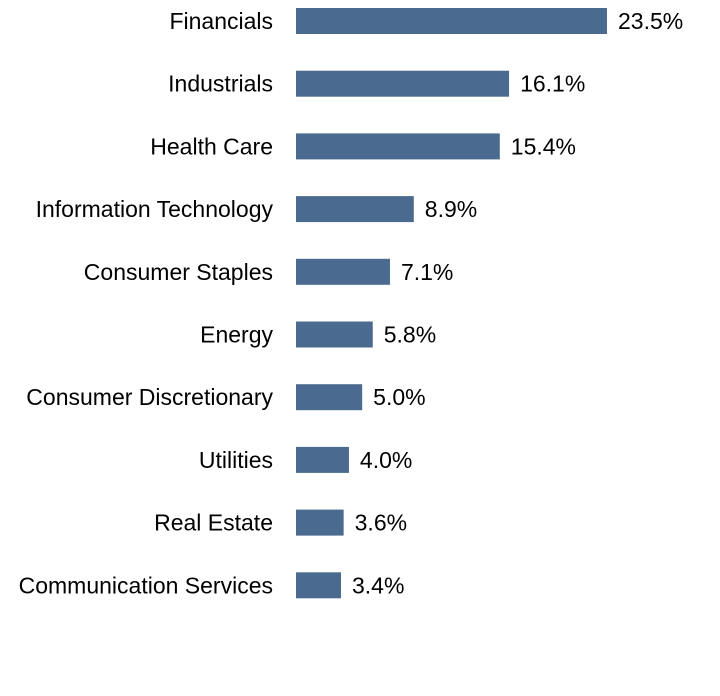 The height and width of the screenshot is (696, 720). I want to click on bar-row: Energy 5.8%, so click(318, 334).